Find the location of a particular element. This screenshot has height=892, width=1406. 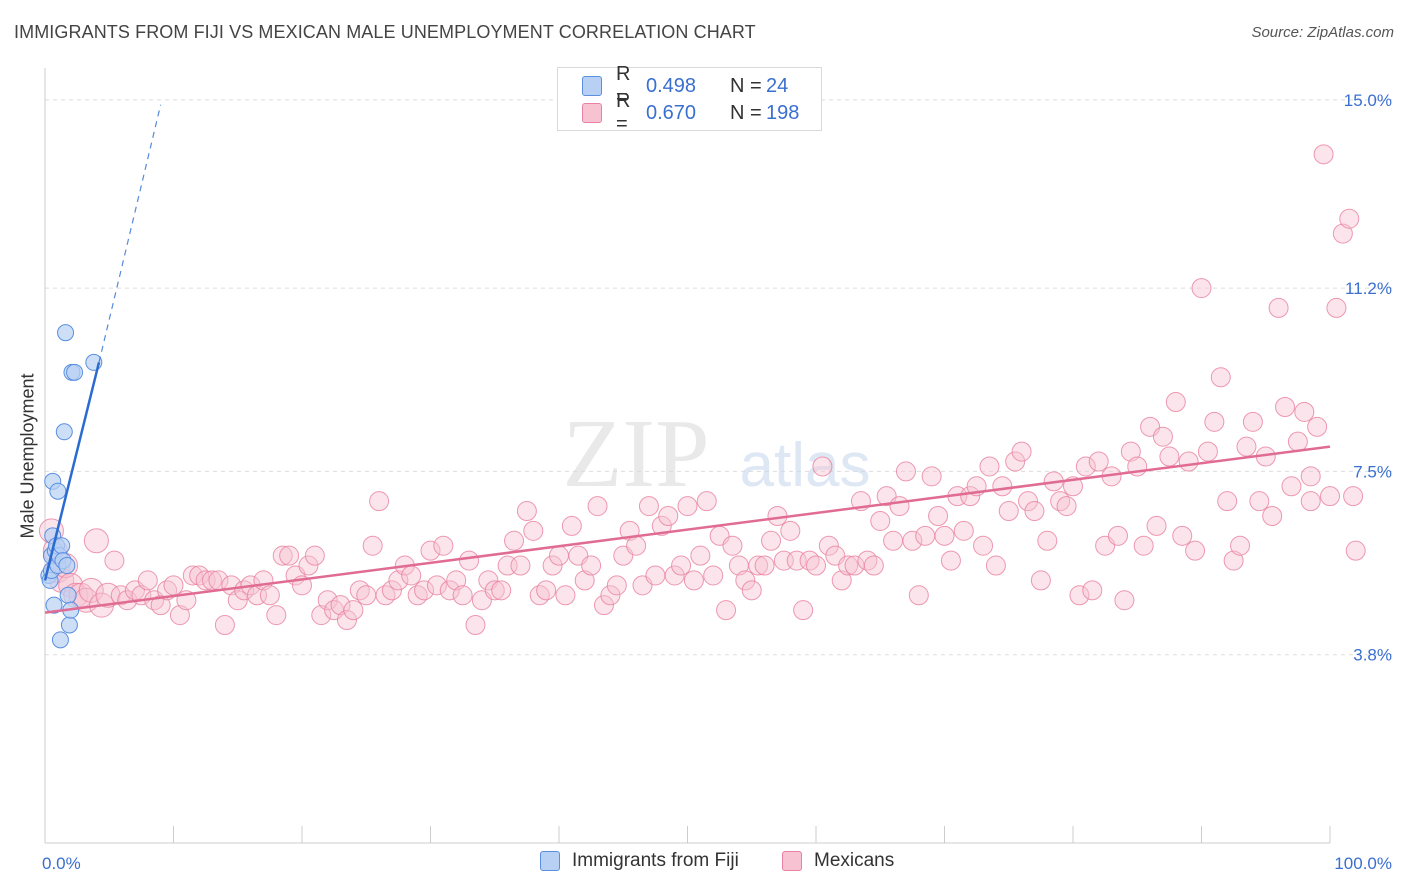

y-tick-label-0: 3.8% is located at coordinates (1372, 655).